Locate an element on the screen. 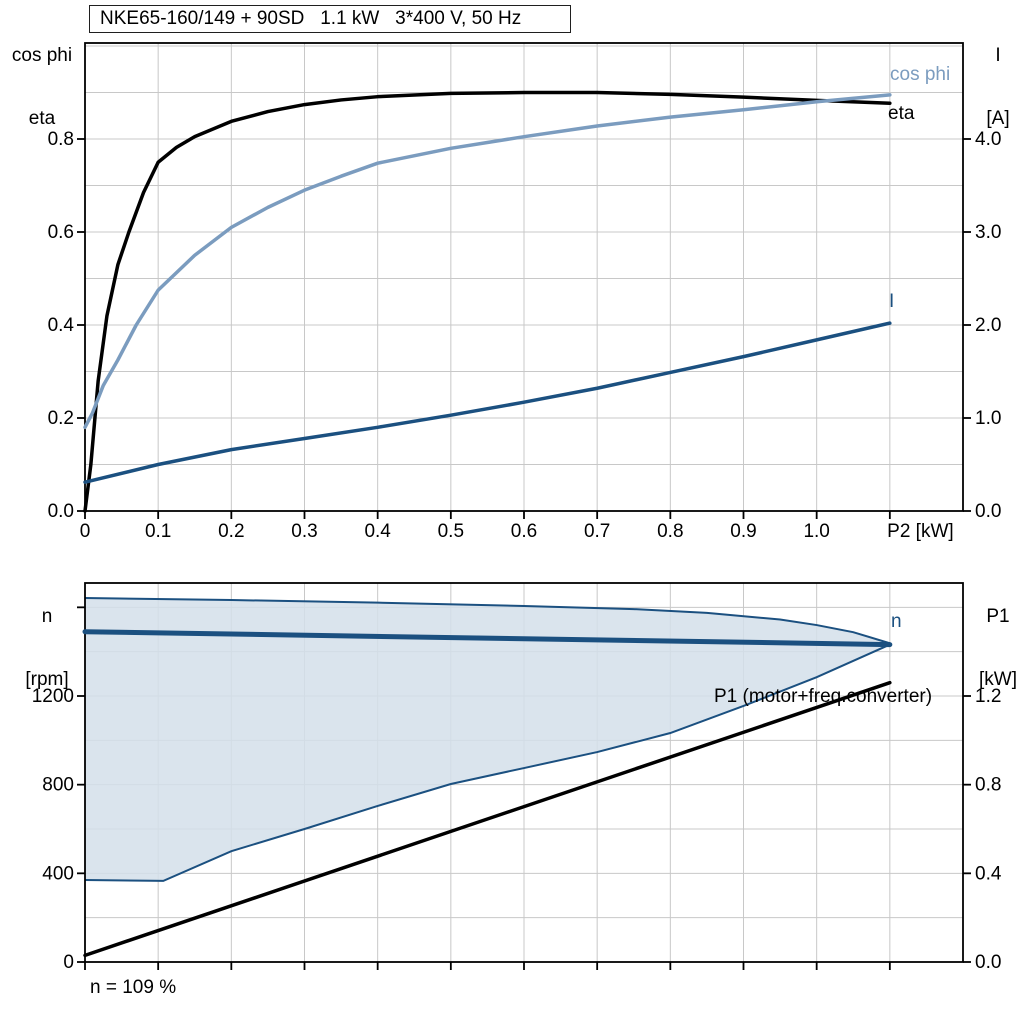  x-tick-label: 0 is located at coordinates (85, 531).